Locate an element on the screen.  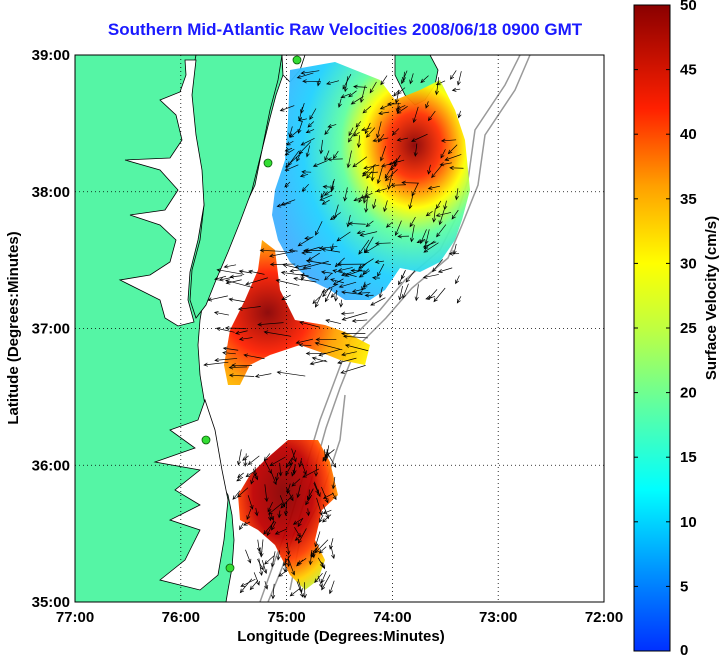
colorbar-tick-label: 35 is located at coordinates (688, 199).